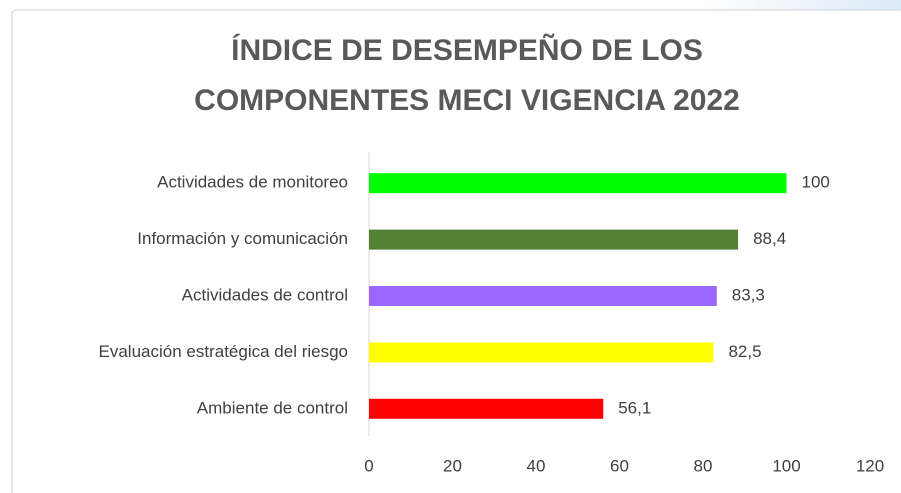 The width and height of the screenshot is (901, 493). What do you see at coordinates (634, 407) in the screenshot?
I see `data-label: 56,1` at bounding box center [634, 407].